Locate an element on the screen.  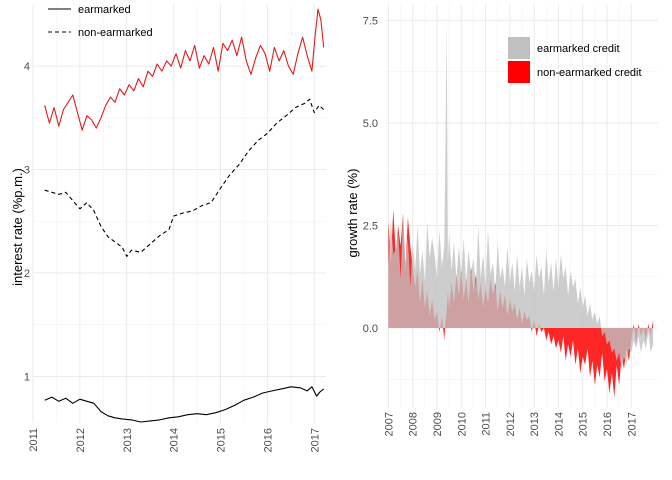
left-y-tick-label: 4 is located at coordinates (27, 67).